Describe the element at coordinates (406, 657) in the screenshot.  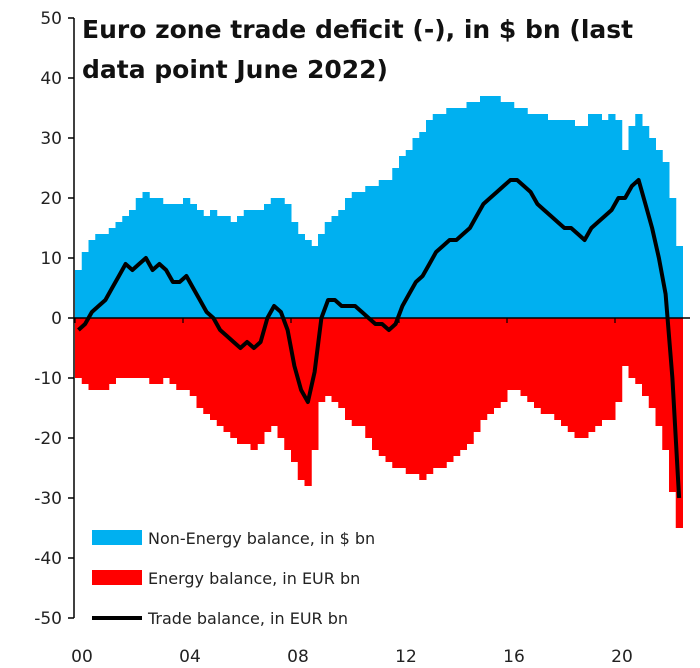
I see `x-tick-label: 12` at that location.